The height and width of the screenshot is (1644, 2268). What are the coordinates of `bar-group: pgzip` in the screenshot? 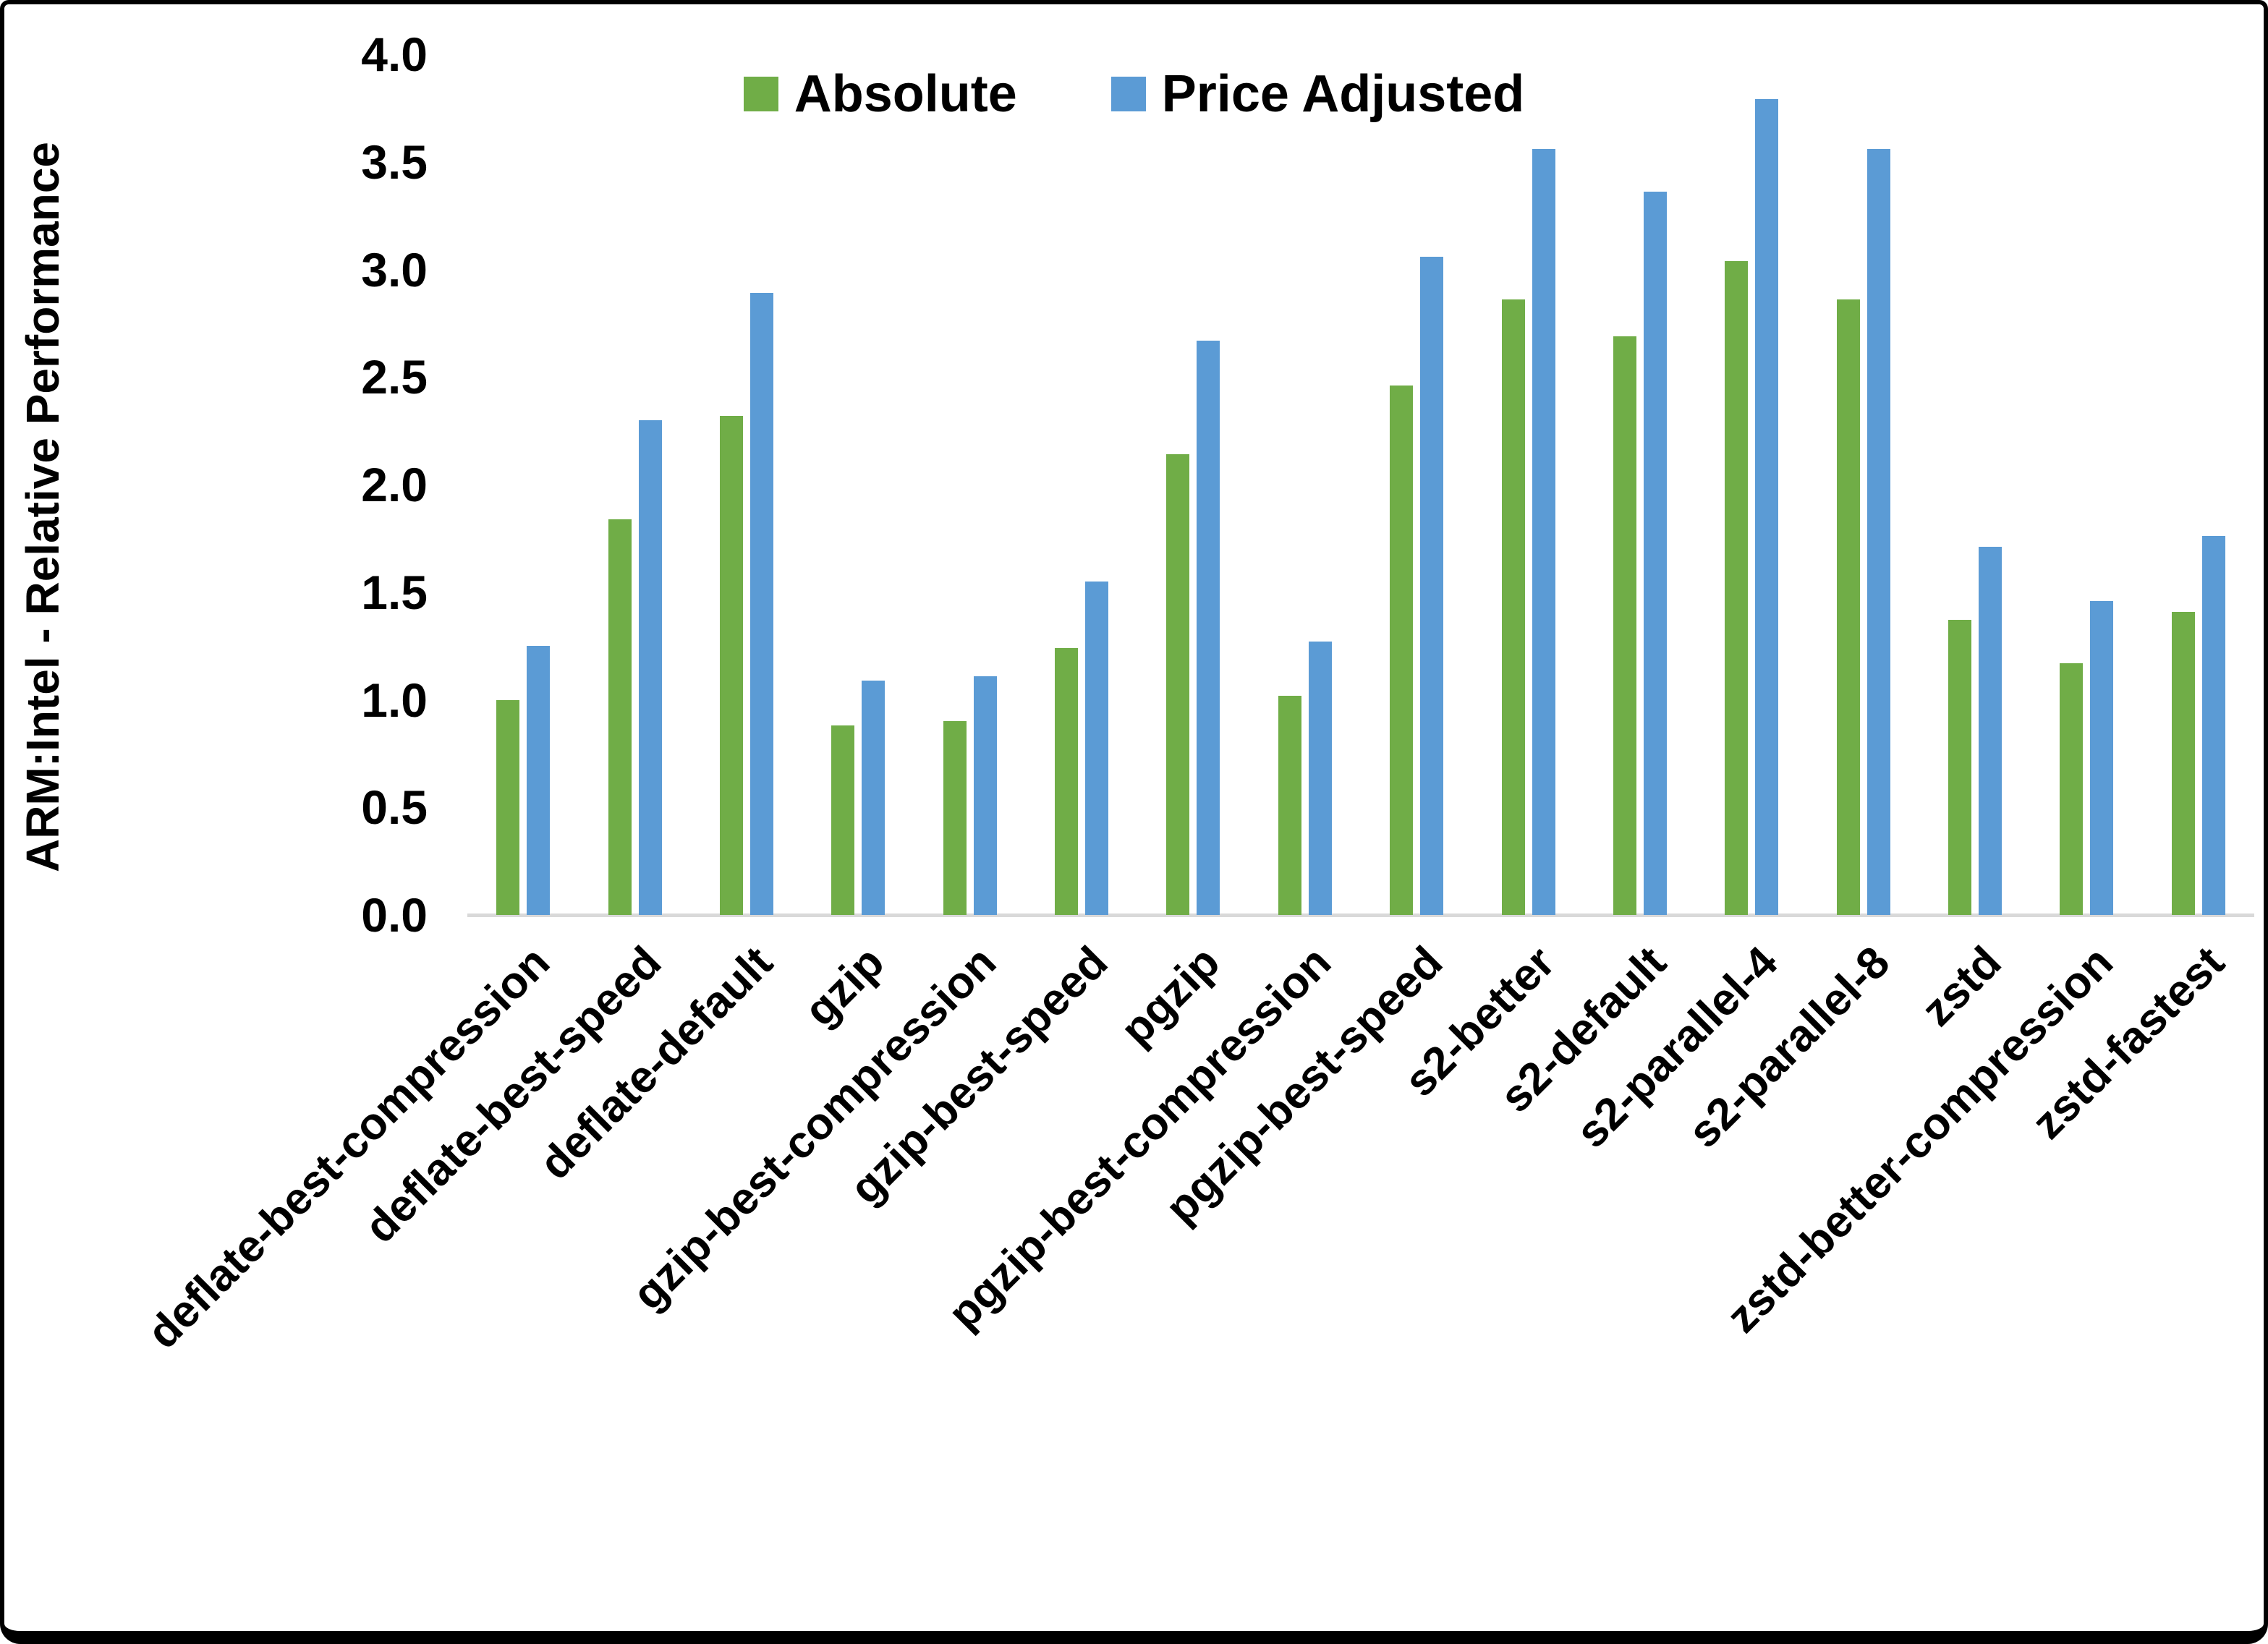 It's located at (1180, 554).